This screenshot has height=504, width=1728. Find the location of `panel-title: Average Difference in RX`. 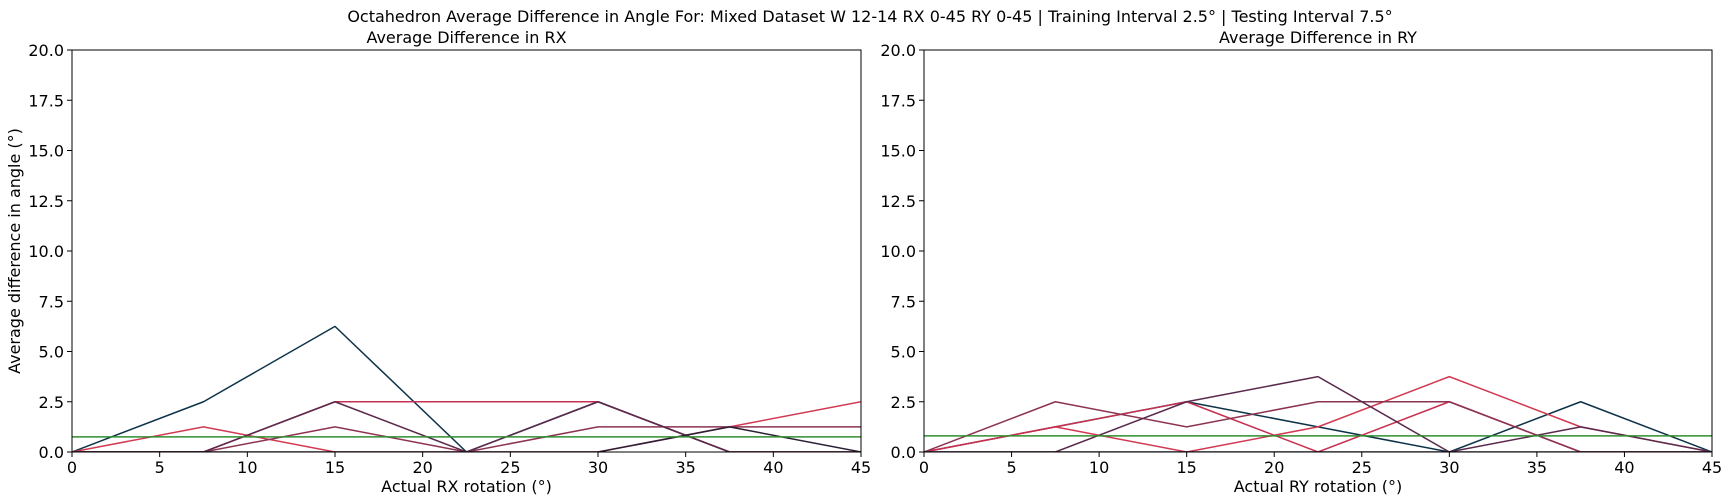

panel-title: Average Difference in RX is located at coordinates (466, 37).